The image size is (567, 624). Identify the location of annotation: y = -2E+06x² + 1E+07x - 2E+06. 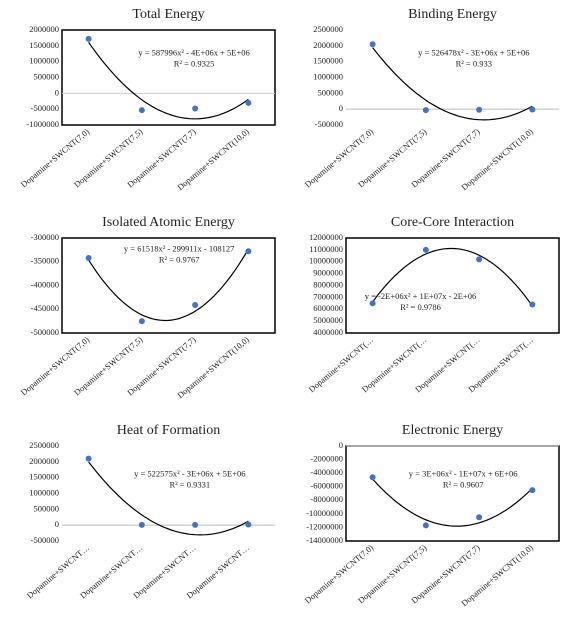
(421, 296).